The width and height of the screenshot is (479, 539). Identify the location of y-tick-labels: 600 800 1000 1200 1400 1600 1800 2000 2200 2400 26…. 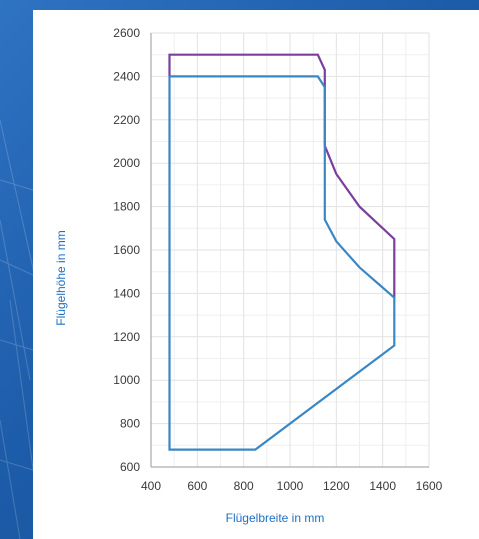
(126, 250).